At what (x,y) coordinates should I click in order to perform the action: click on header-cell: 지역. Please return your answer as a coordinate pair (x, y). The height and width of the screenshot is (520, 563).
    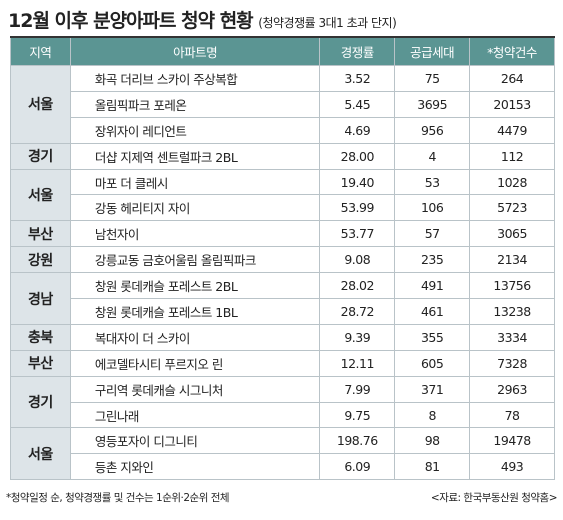
    Looking at the image, I should click on (40, 51).